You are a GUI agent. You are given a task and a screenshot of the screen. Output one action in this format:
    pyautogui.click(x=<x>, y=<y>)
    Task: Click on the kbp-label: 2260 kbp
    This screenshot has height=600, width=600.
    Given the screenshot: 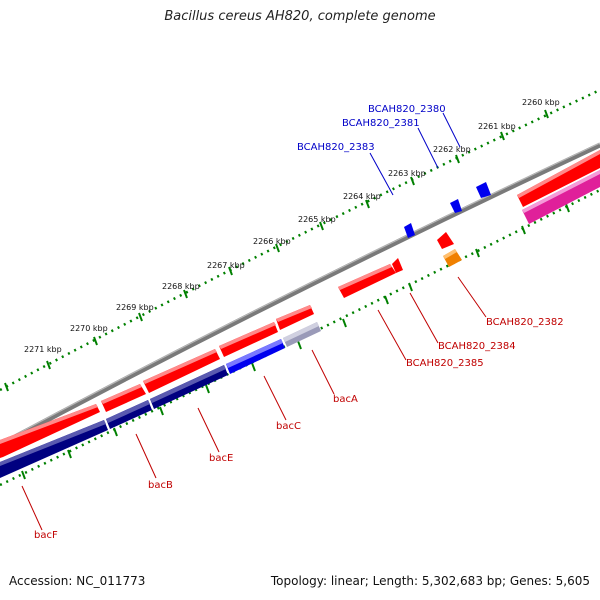 What is the action you would take?
    pyautogui.click(x=541, y=102)
    